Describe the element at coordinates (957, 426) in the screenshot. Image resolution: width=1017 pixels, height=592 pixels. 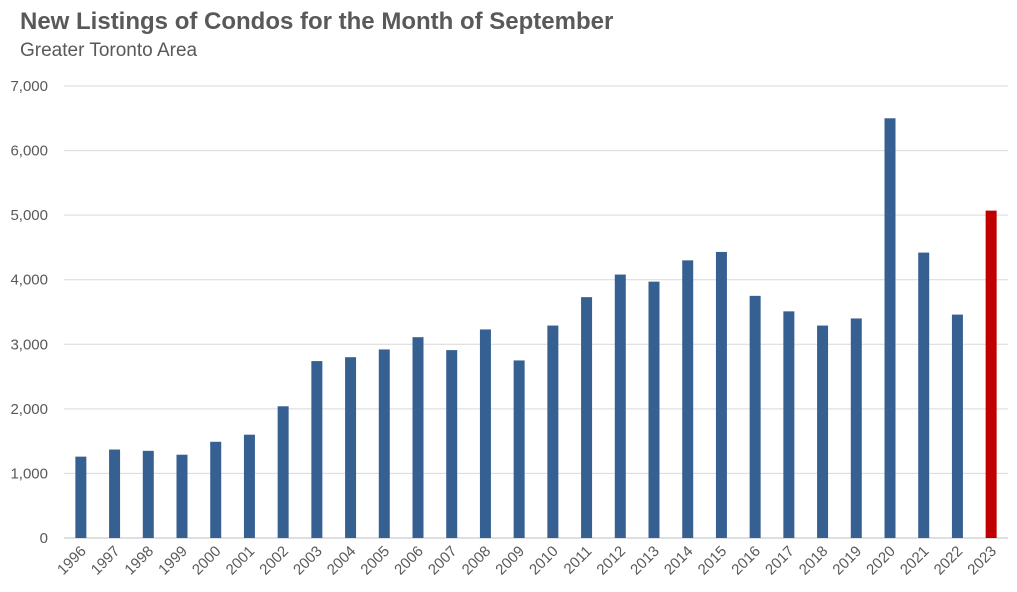
I see `bar-2022` at that location.